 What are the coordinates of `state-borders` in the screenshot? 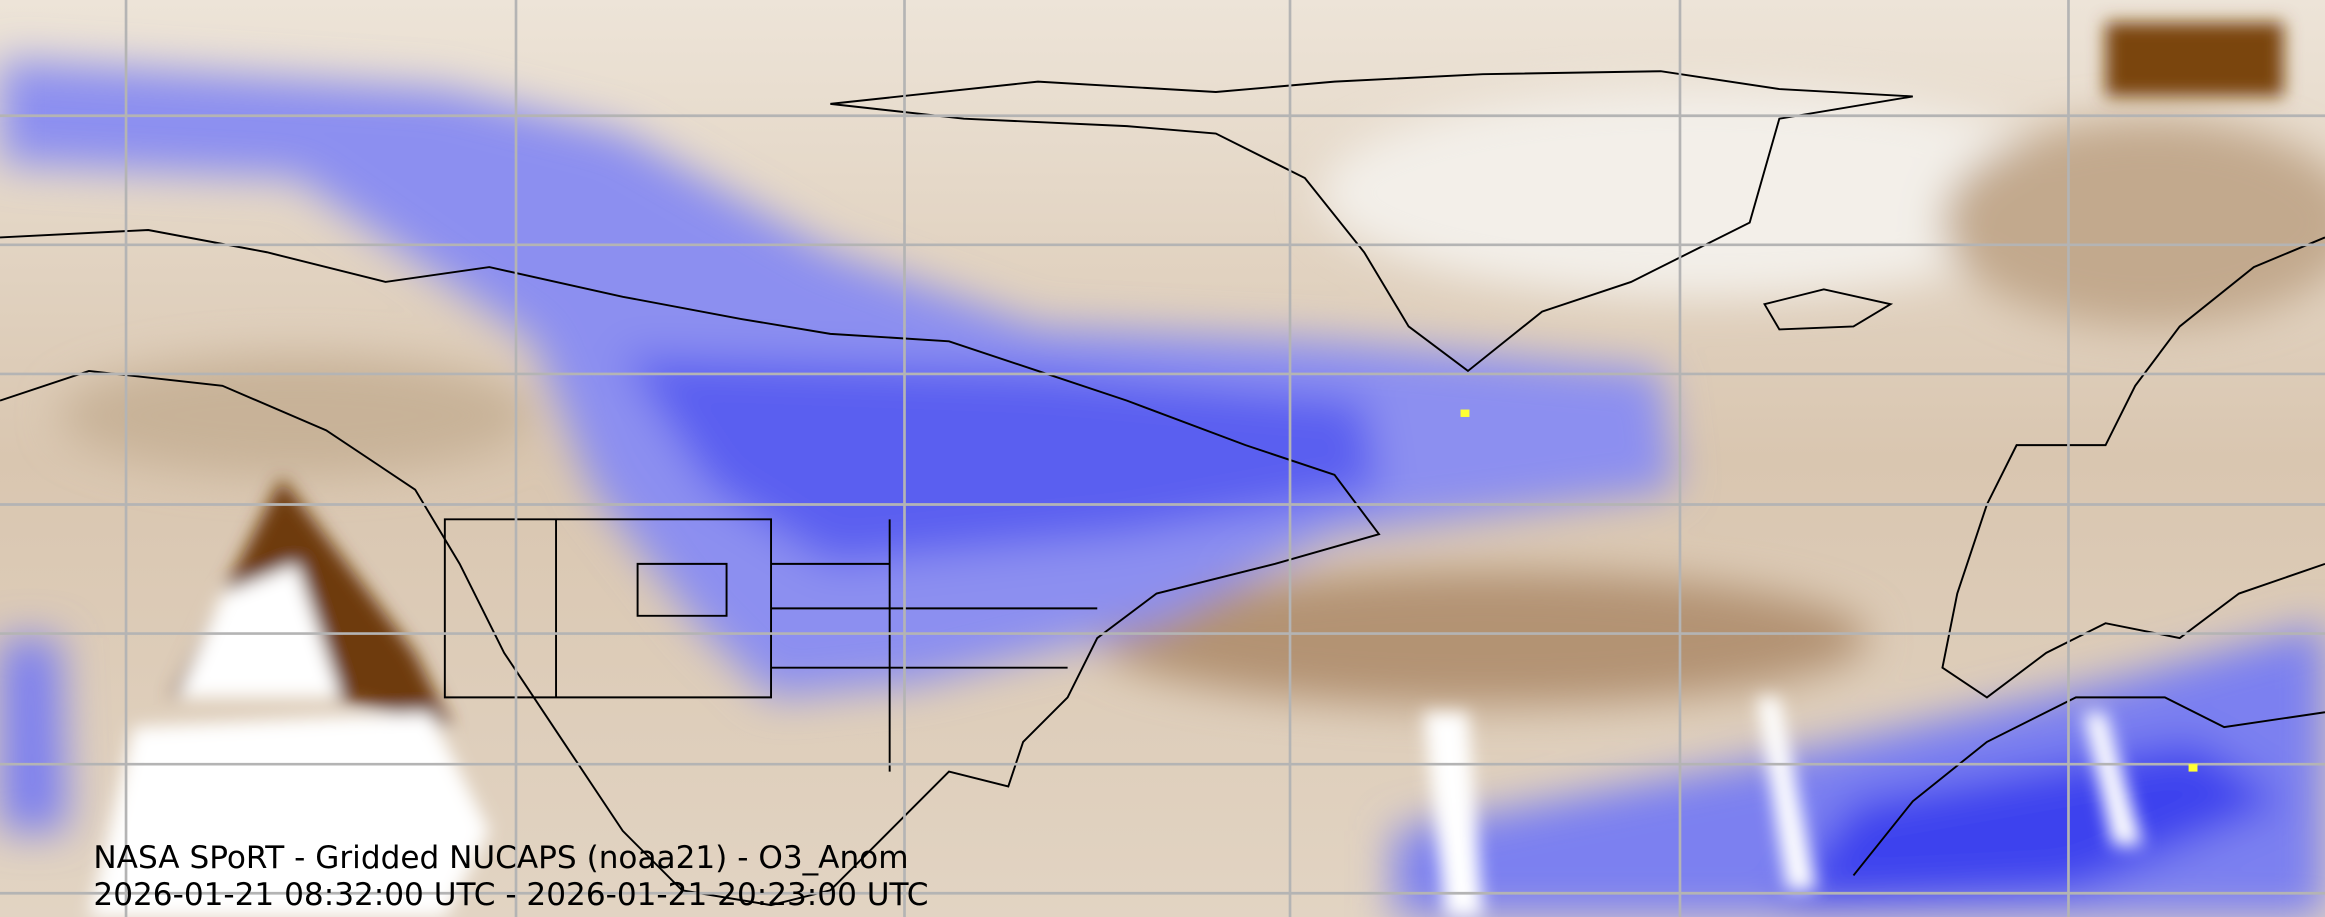 It's located at (770, 645).